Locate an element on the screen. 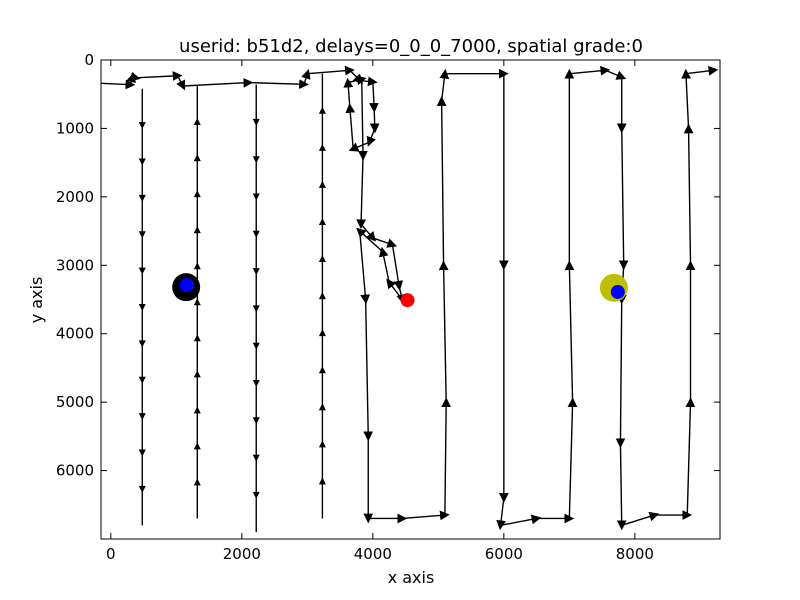 This screenshot has width=800, height=600. y-tick-label: 4000 is located at coordinates (75, 334).